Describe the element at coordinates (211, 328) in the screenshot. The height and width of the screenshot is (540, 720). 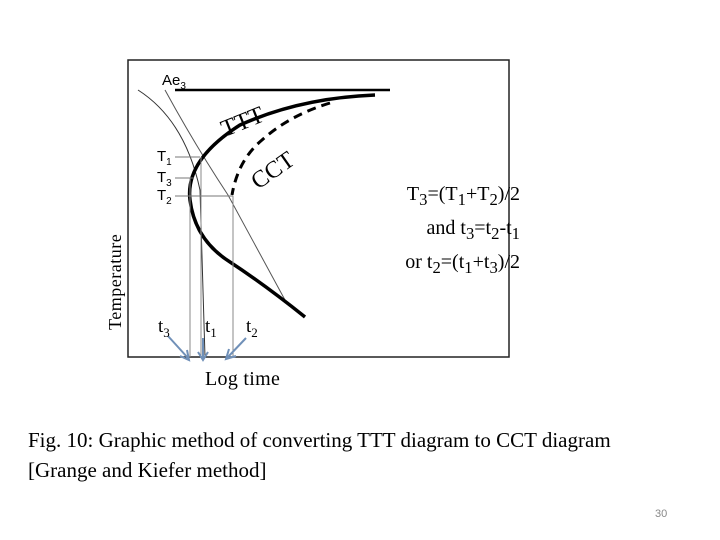
I see `time-label-t1: t1` at that location.